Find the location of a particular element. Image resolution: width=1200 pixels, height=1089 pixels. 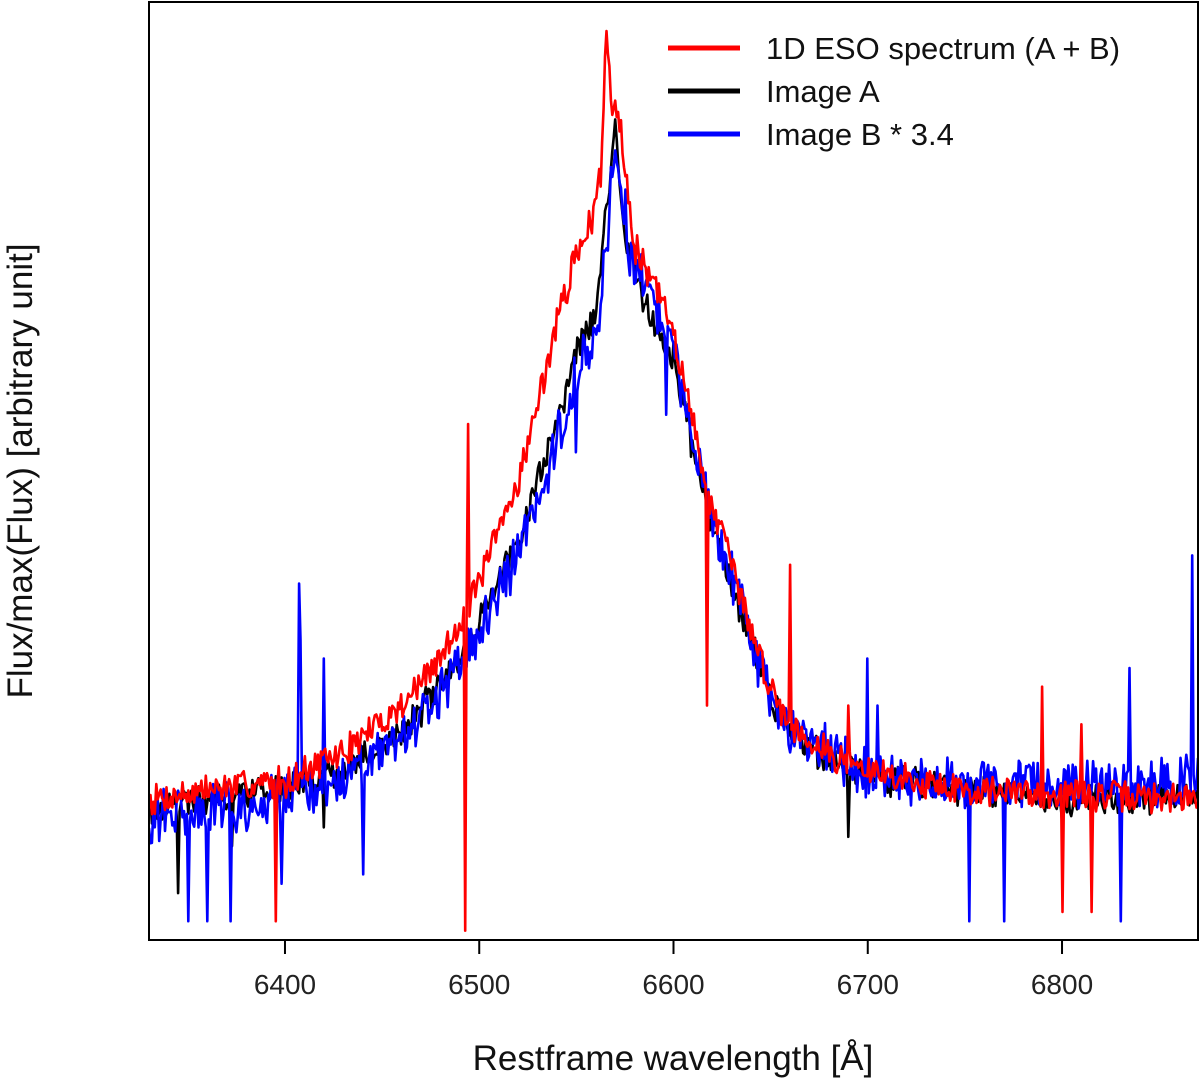

legend-label: Image B * 3.4 is located at coordinates (860, 134).